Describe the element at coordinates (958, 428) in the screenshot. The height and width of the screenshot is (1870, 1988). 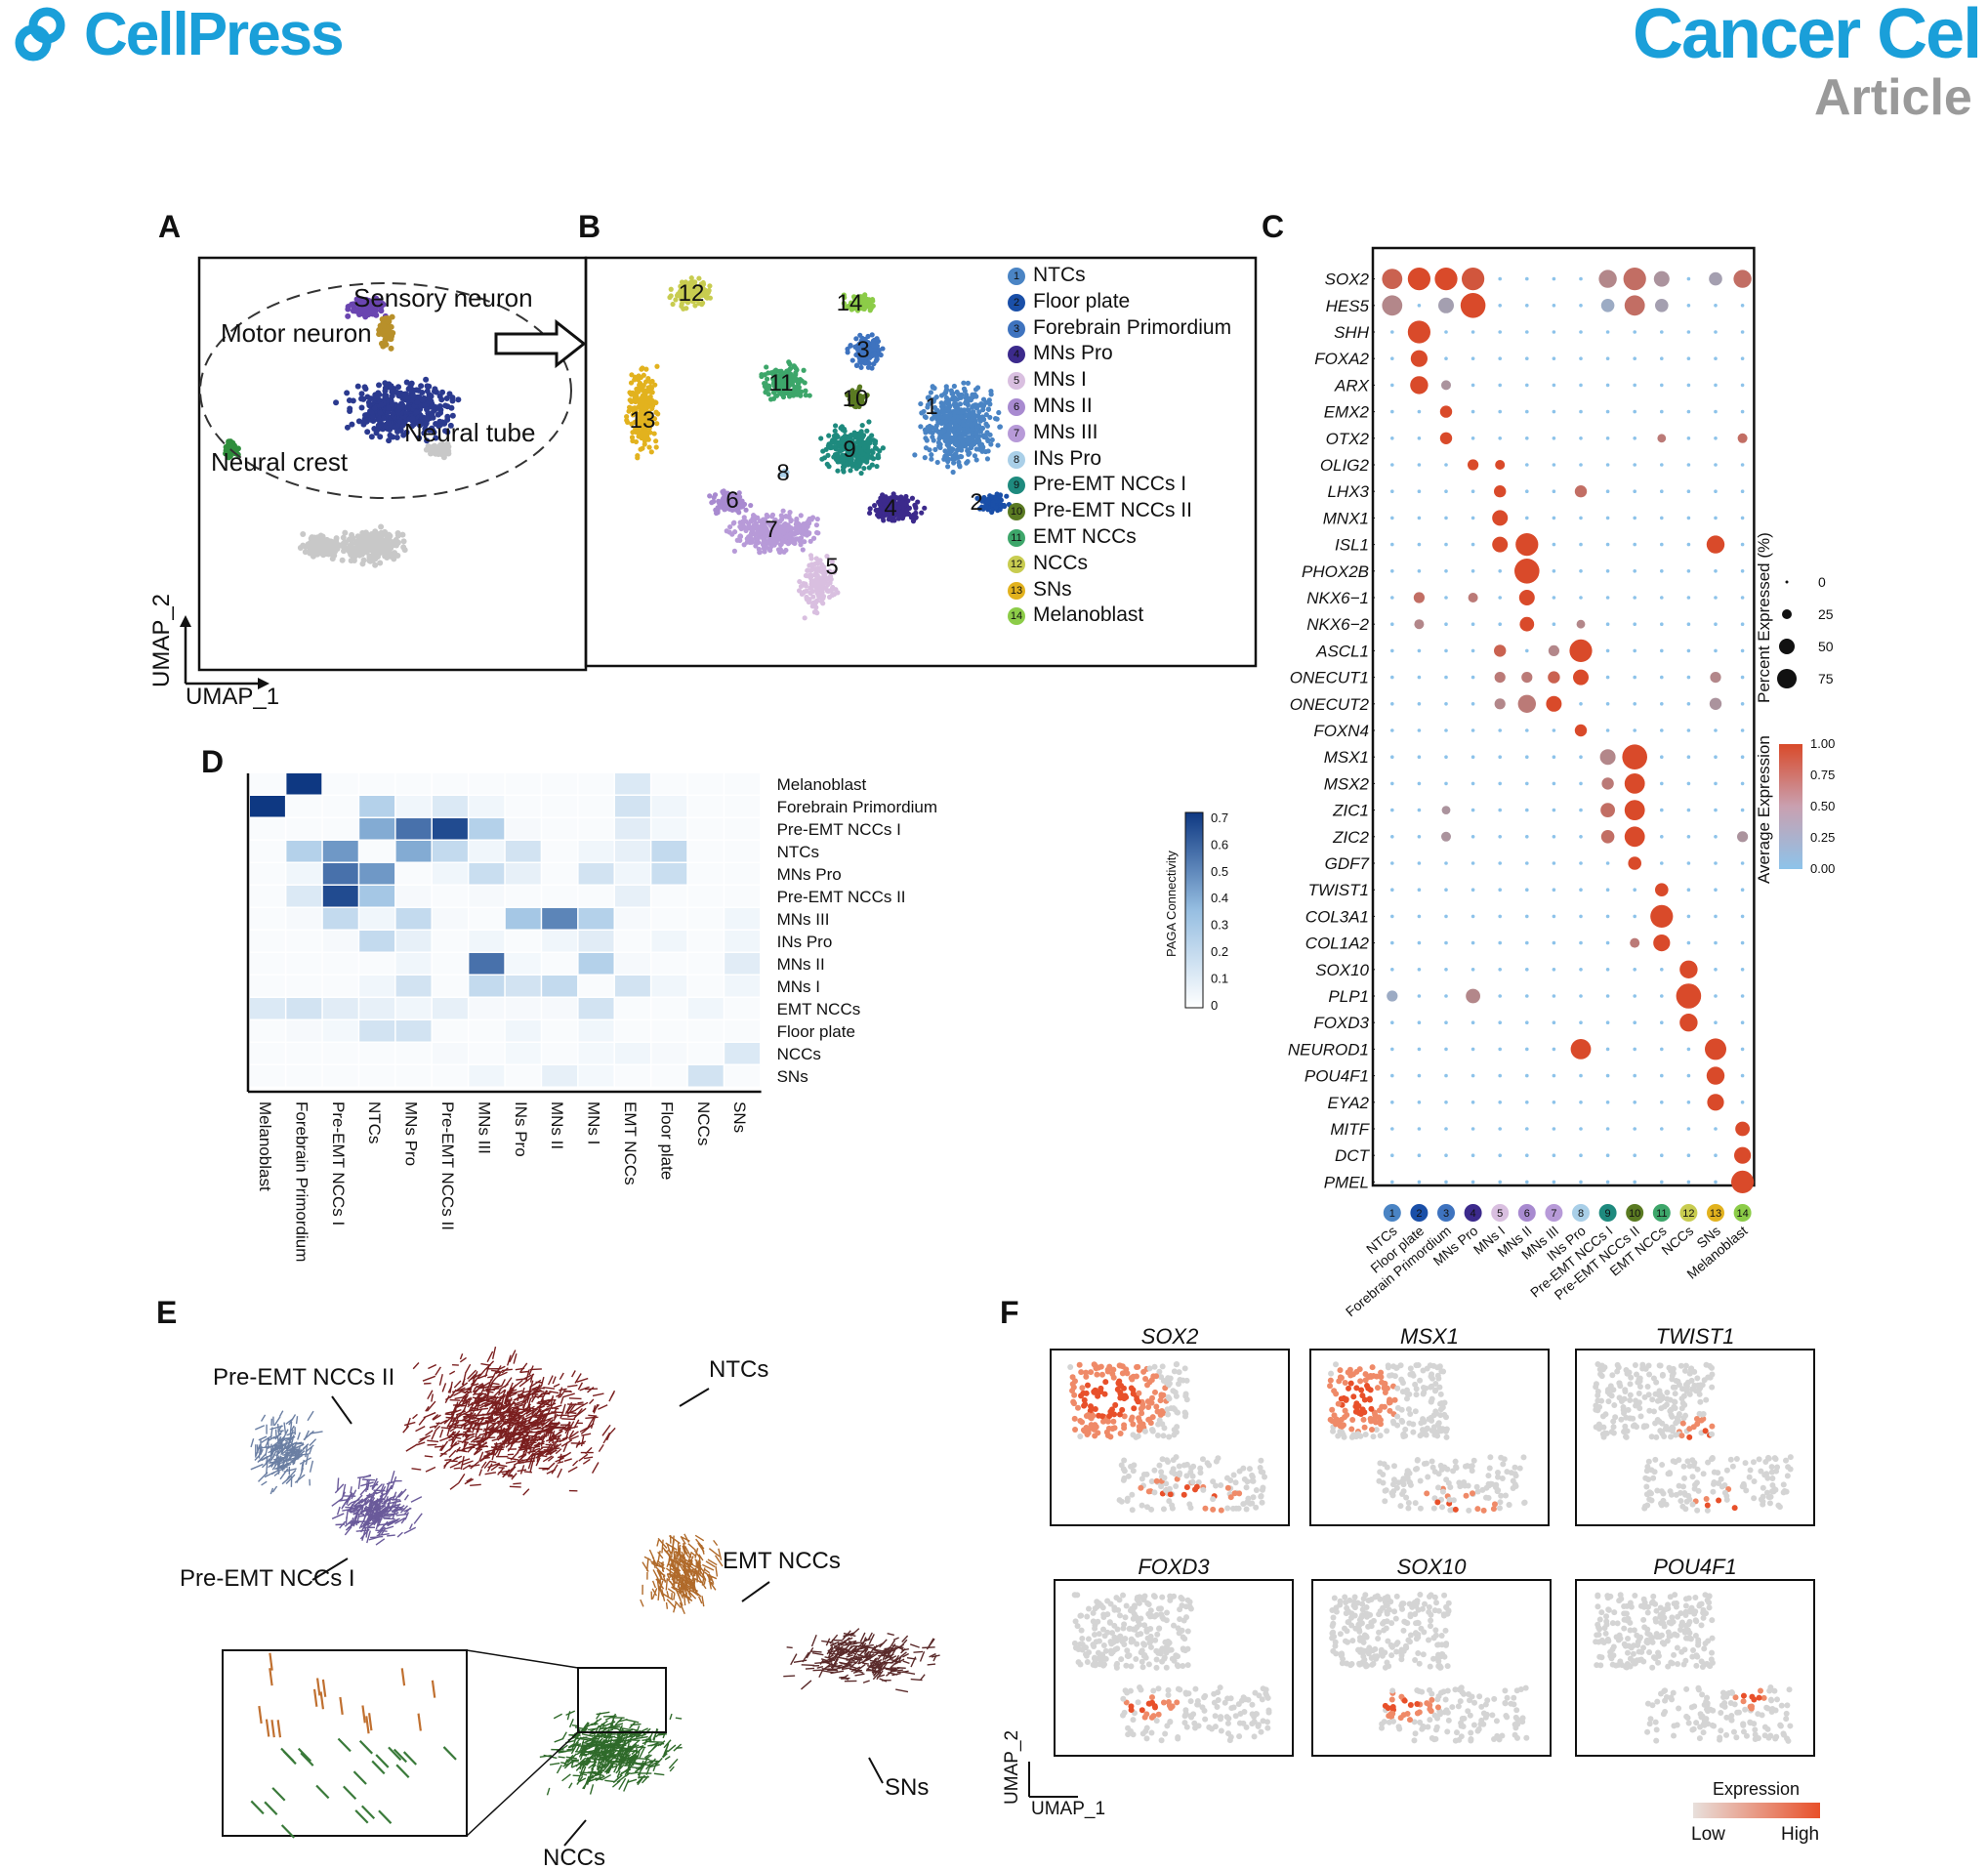
I see `panel-b-cluster-1-cells` at that location.